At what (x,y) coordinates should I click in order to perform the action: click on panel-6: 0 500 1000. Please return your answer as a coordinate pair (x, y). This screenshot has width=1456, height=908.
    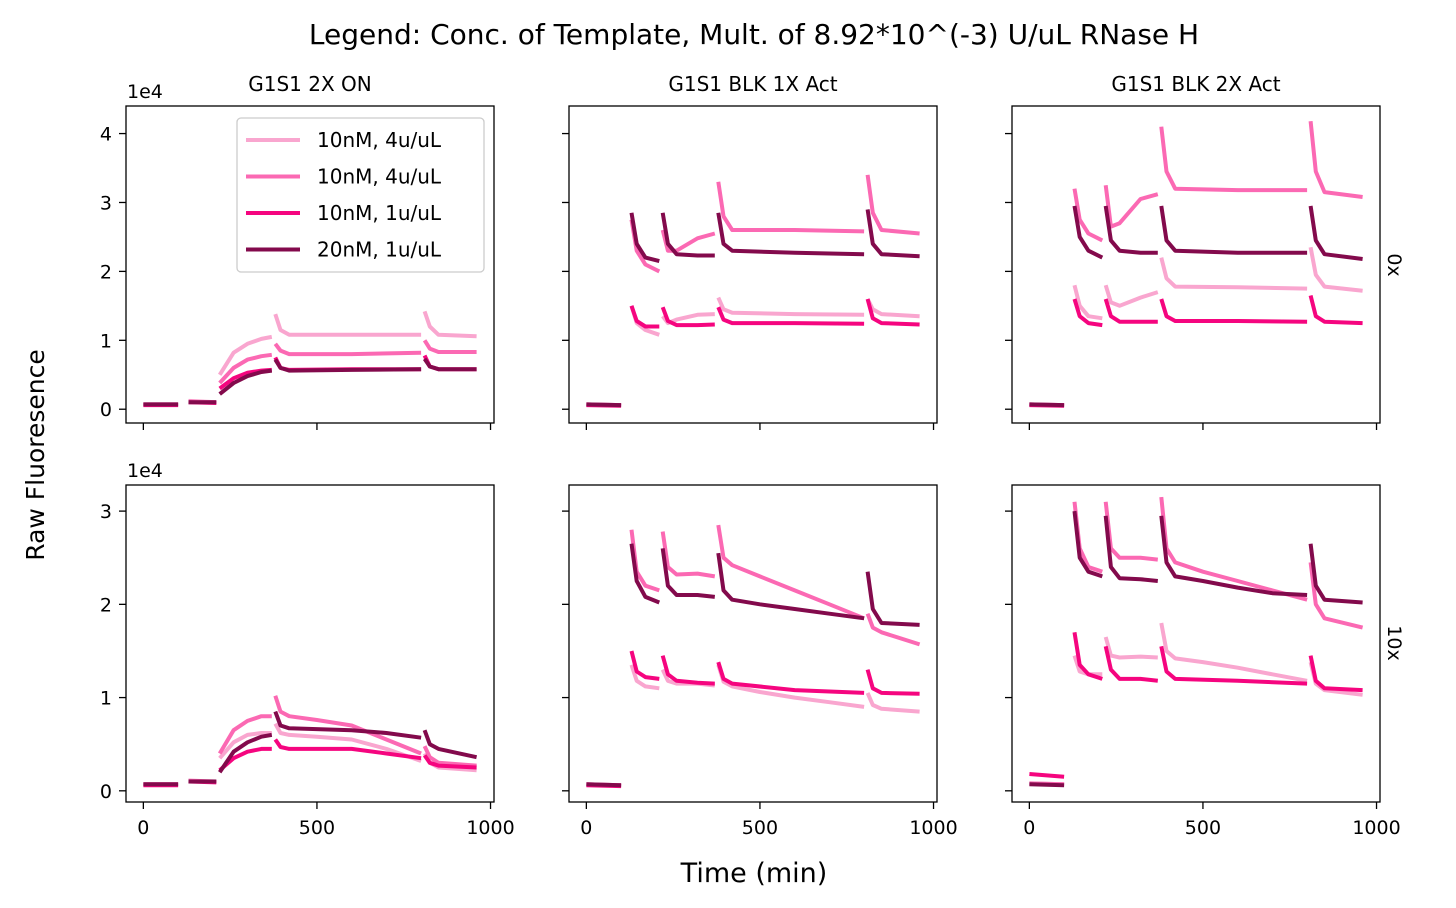
    Looking at the image, I should click on (1203, 661).